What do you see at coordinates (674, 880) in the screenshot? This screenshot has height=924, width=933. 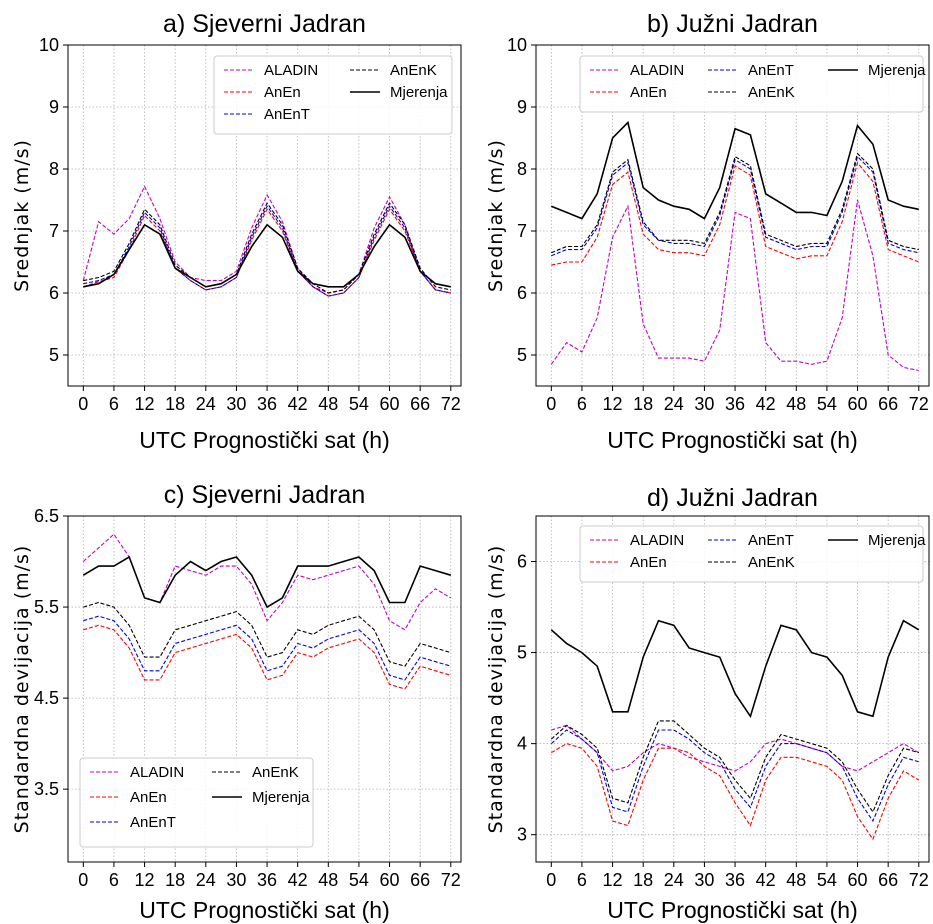 I see `x-tick-label: 24` at bounding box center [674, 880].